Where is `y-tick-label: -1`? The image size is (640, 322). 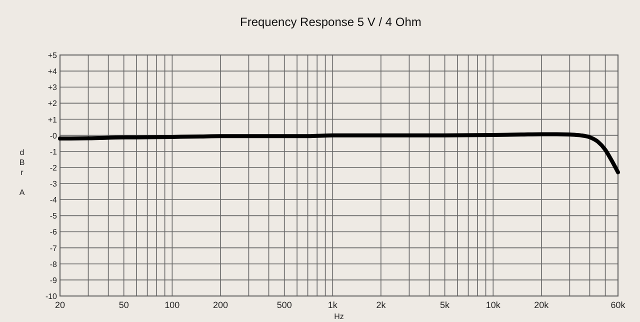
y-tick-label: -1 is located at coordinates (54, 151).